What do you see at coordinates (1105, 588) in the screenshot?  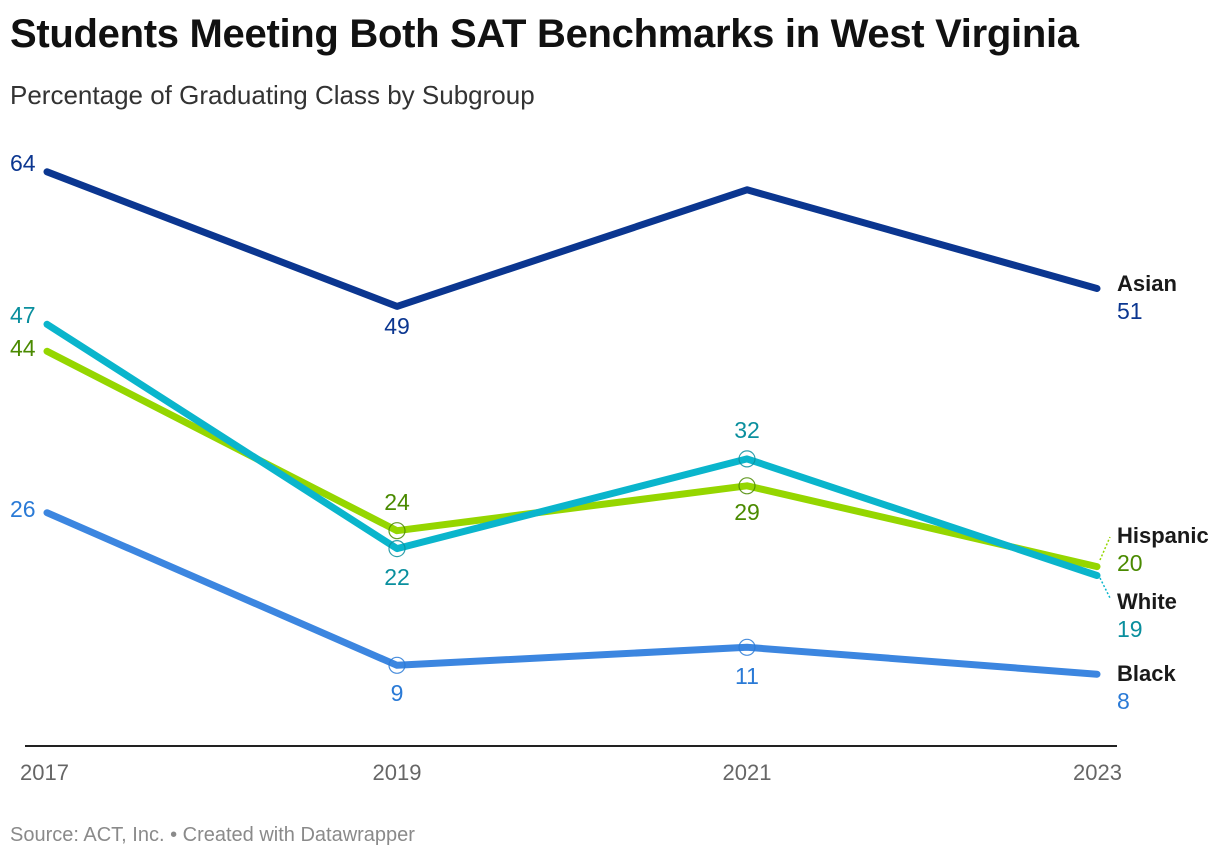 I see `label-connector-white` at bounding box center [1105, 588].